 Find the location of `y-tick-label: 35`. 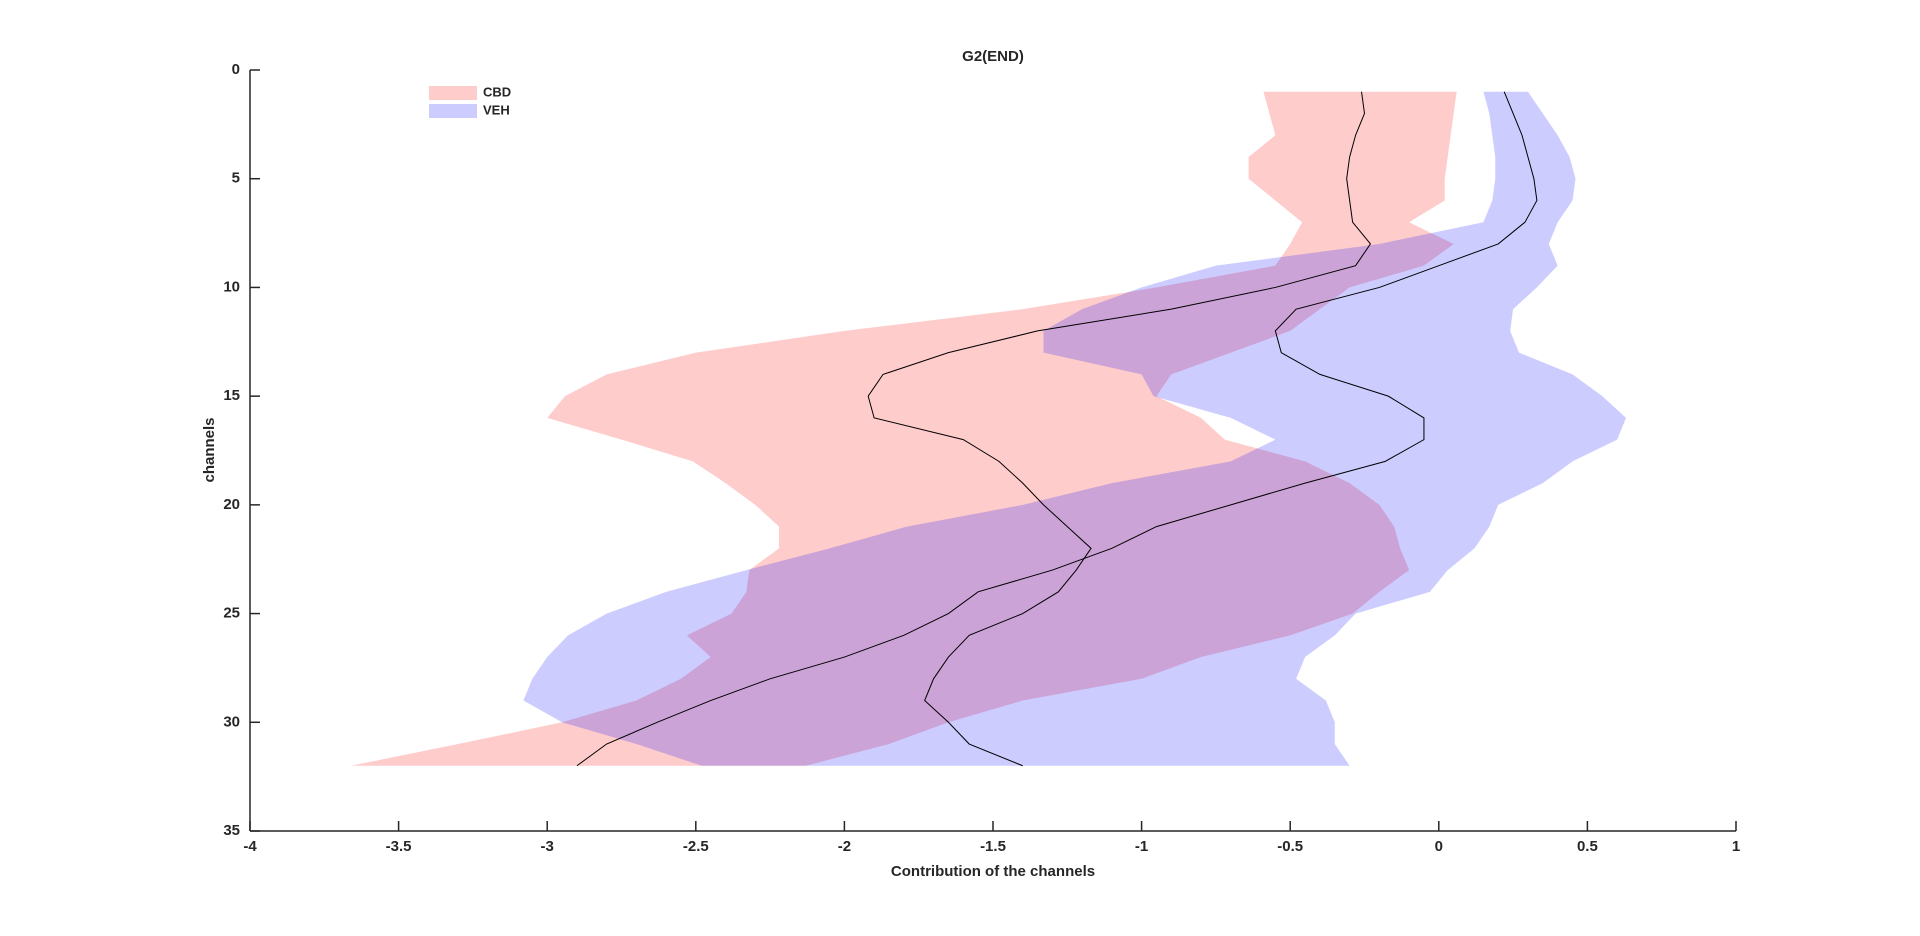

y-tick-label: 35 is located at coordinates (231, 830).